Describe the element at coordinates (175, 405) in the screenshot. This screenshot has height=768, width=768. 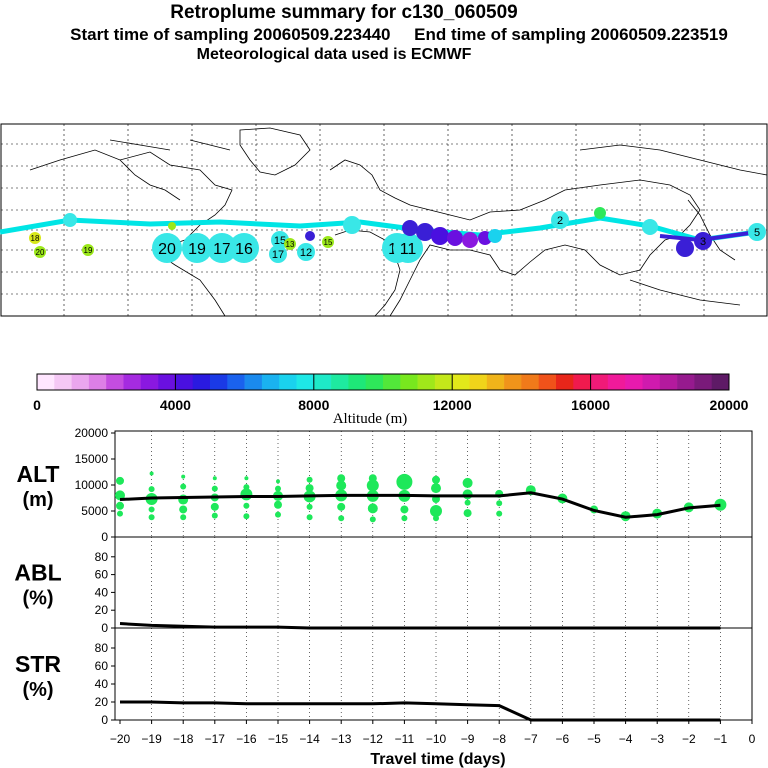
I see `colorbar-tick-label: 4000` at that location.